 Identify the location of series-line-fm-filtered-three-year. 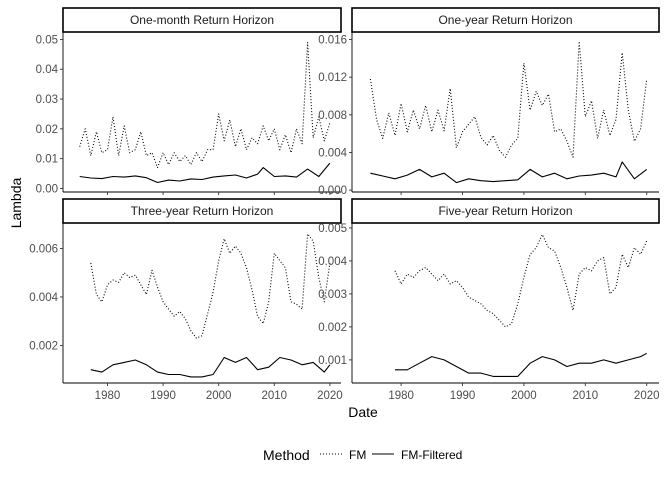
(210, 367).